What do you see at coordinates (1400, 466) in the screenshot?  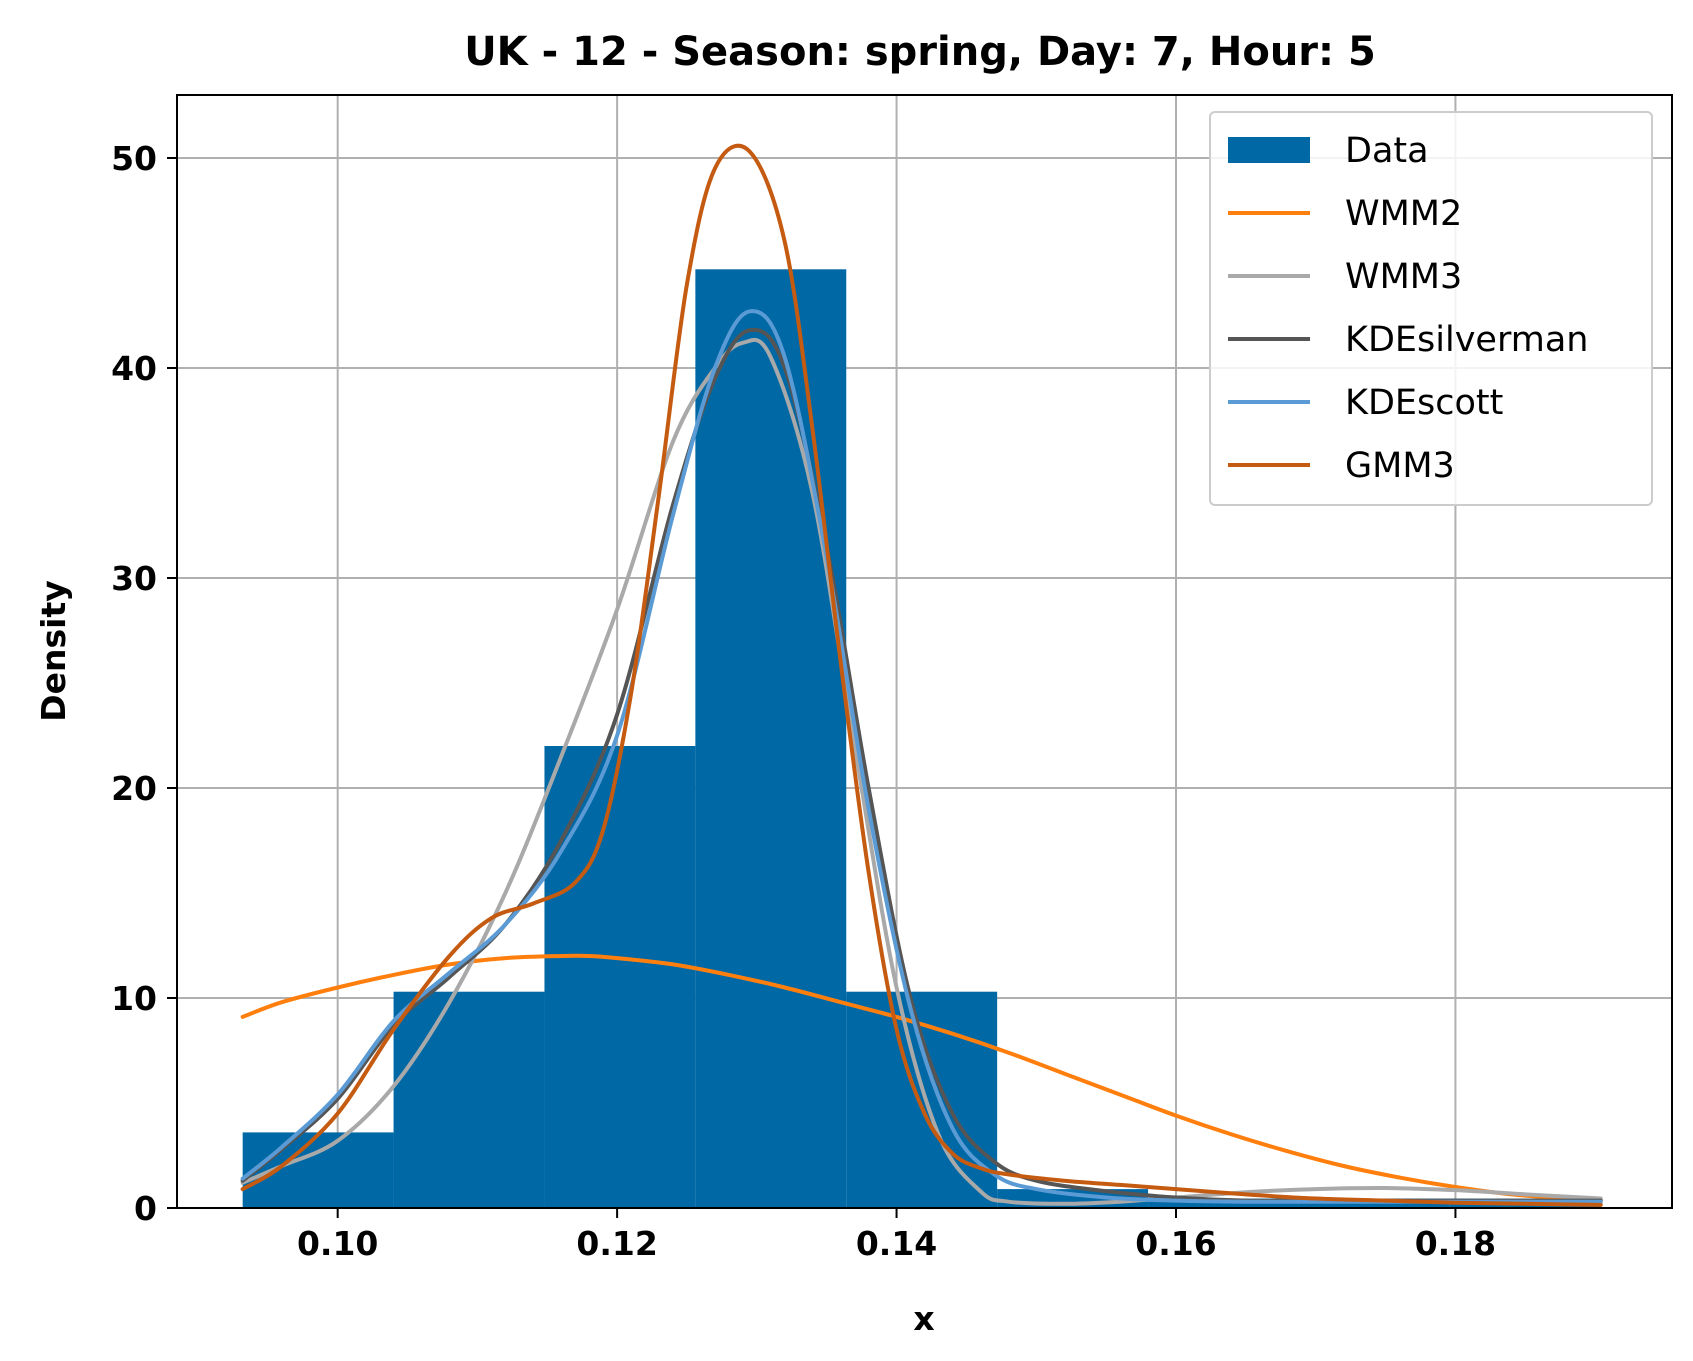 I see `legend-label: GMM3` at bounding box center [1400, 466].